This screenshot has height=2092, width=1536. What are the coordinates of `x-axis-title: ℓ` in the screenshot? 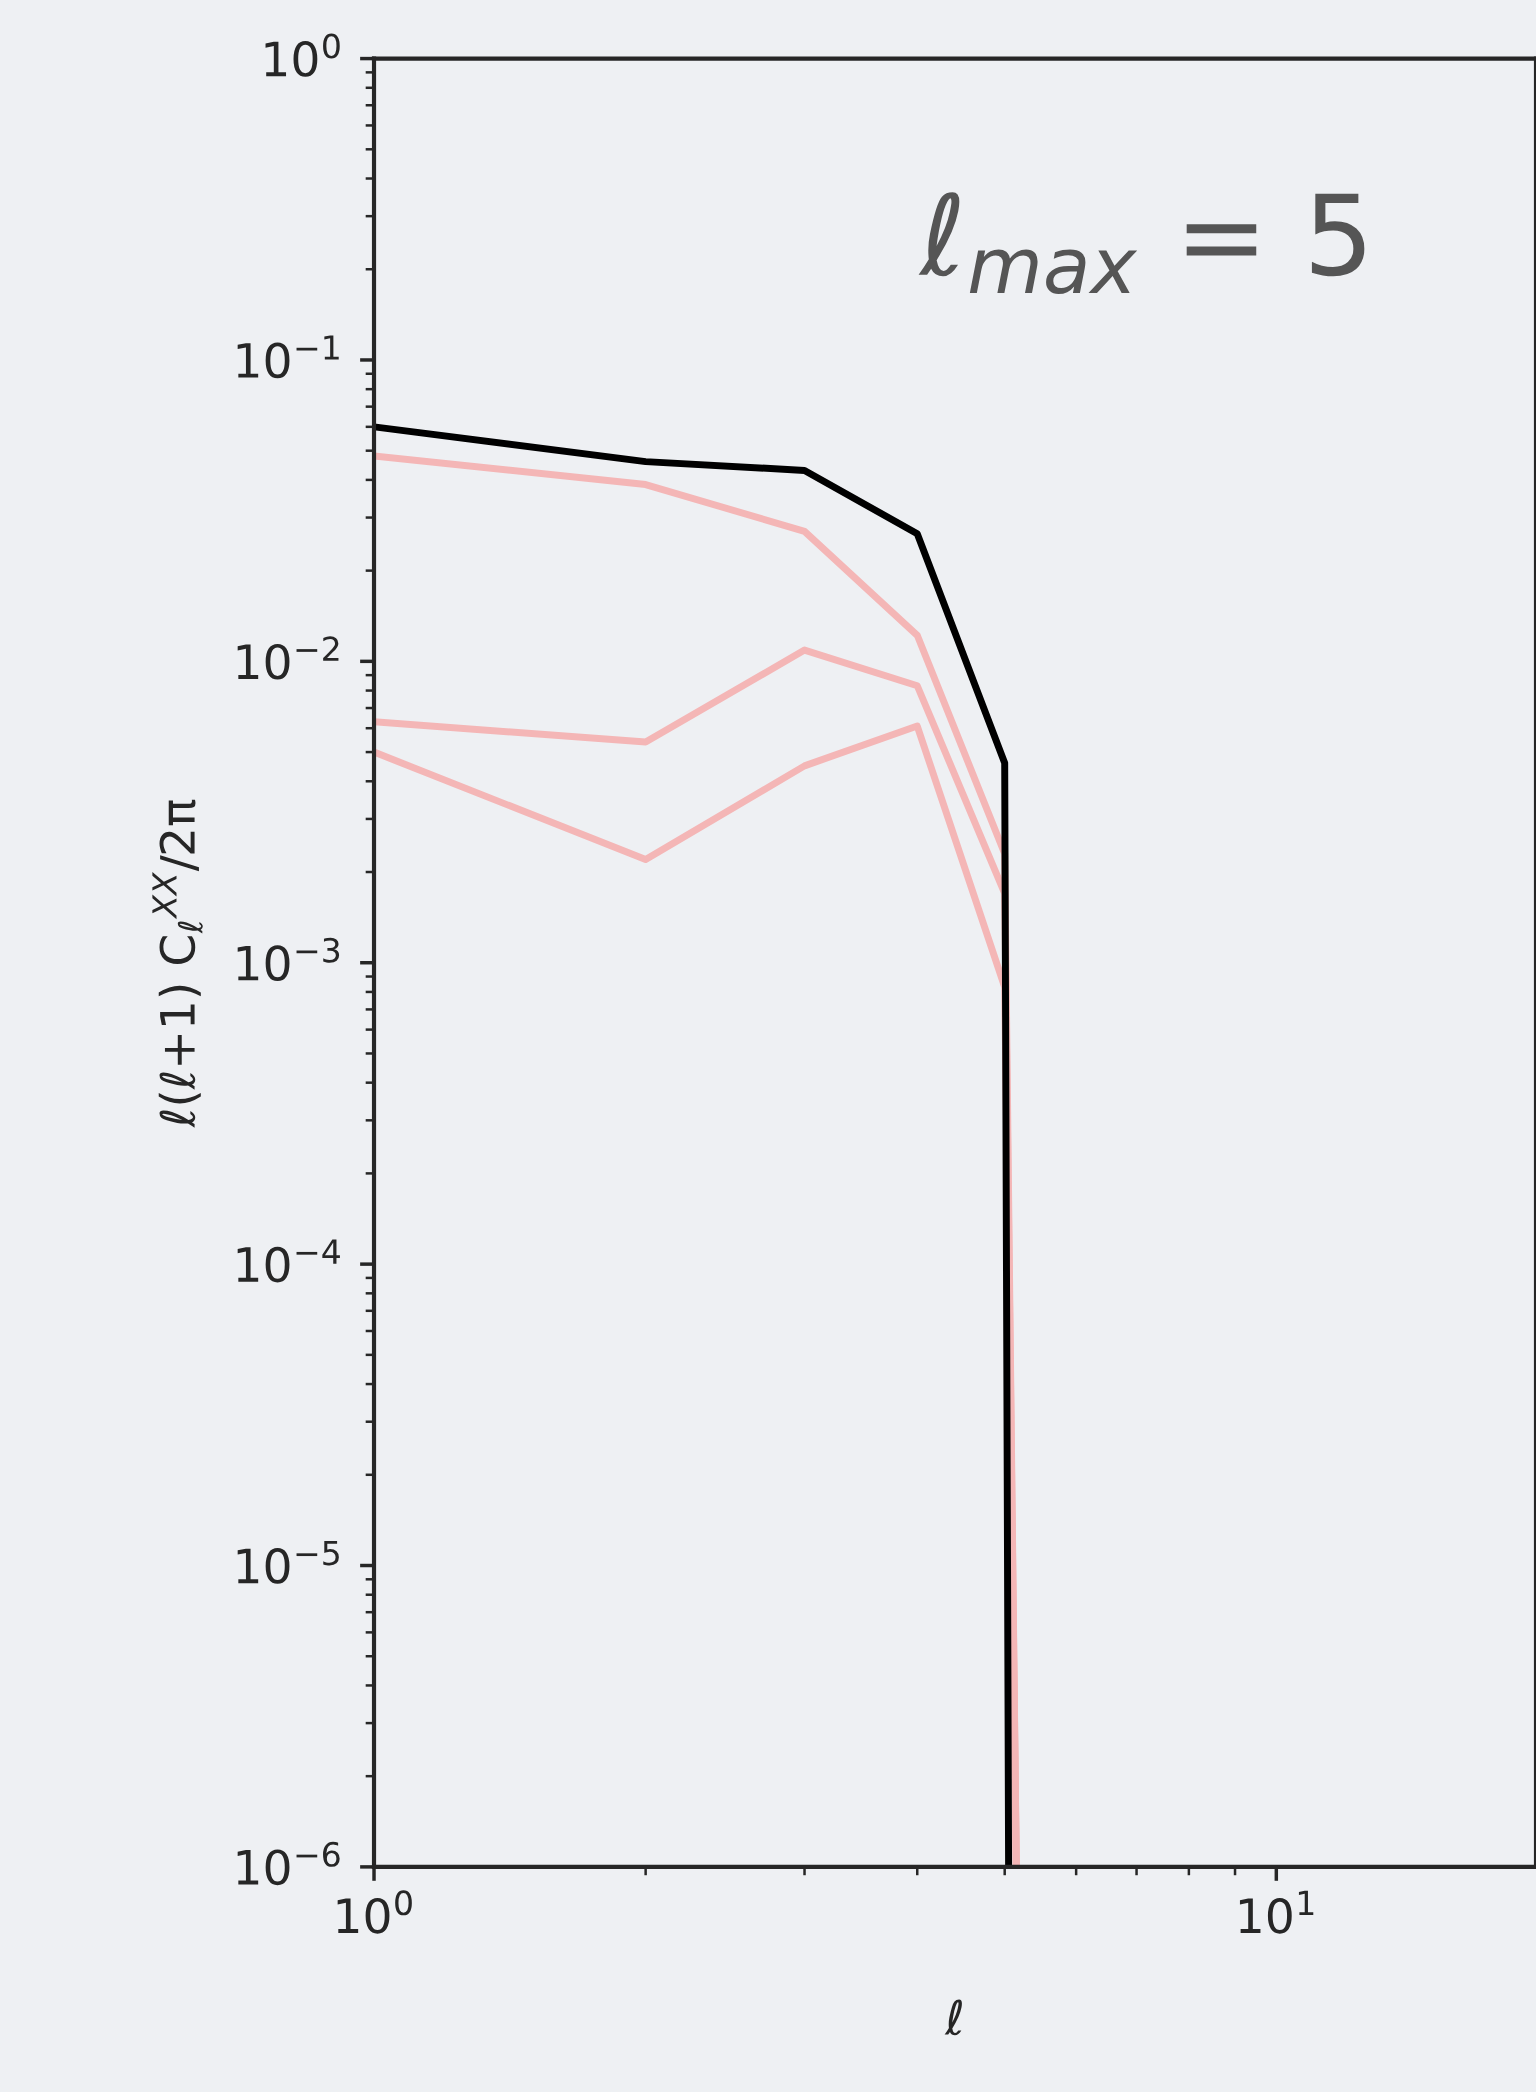 It's located at (953, 2017).